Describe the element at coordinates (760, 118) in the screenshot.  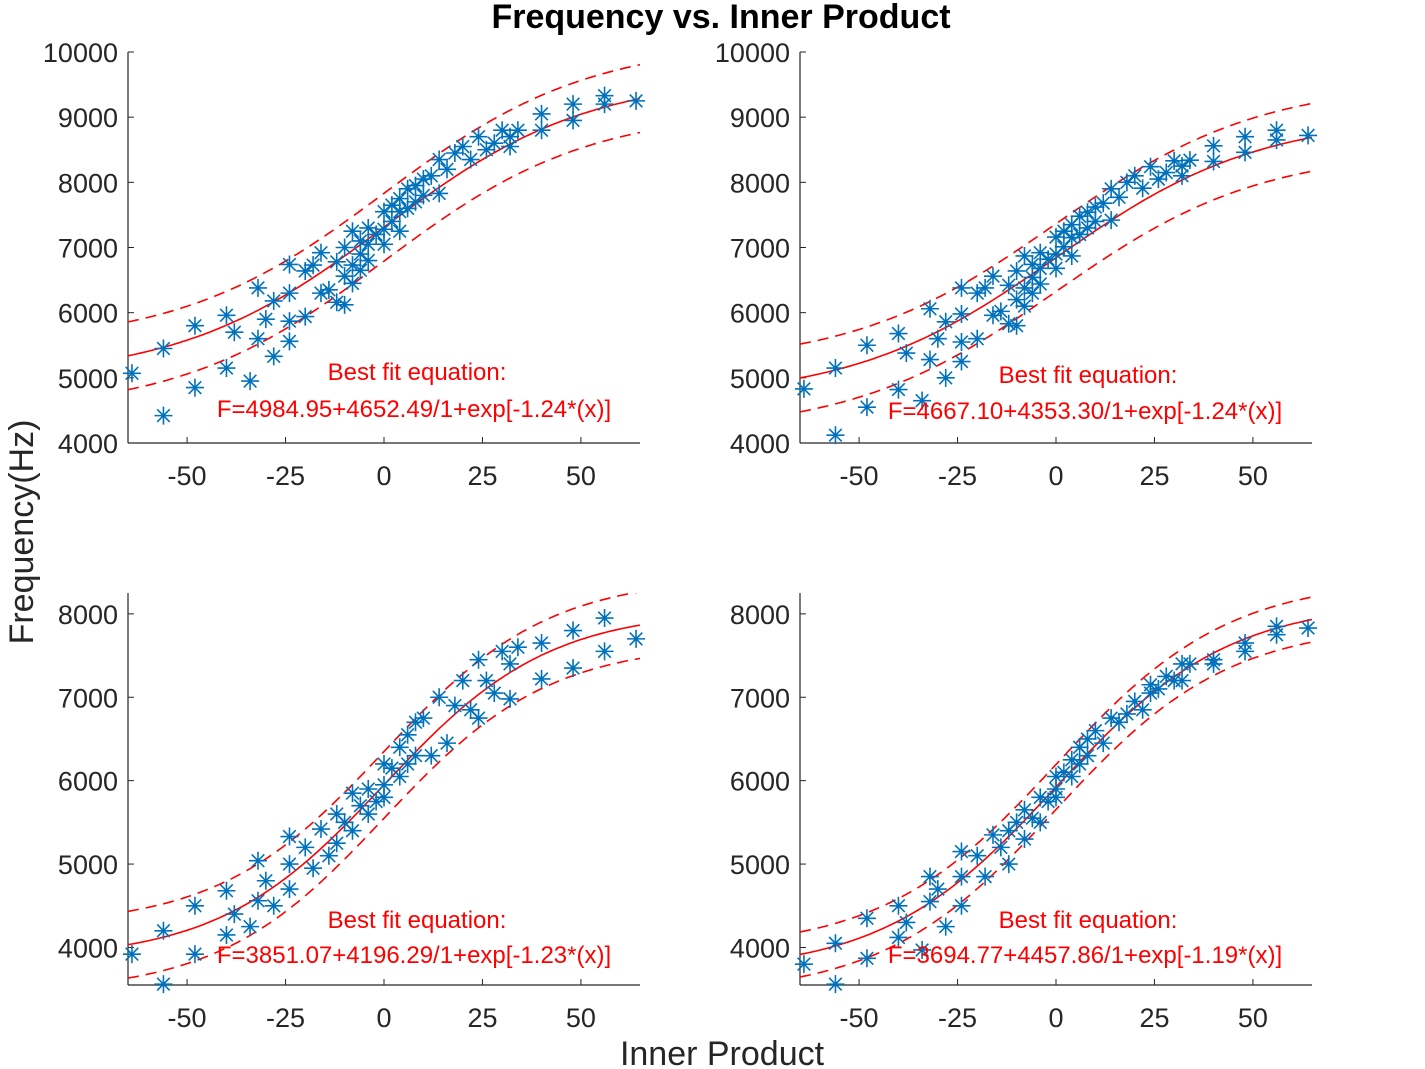
I see `y-tick-label: 9000` at that location.